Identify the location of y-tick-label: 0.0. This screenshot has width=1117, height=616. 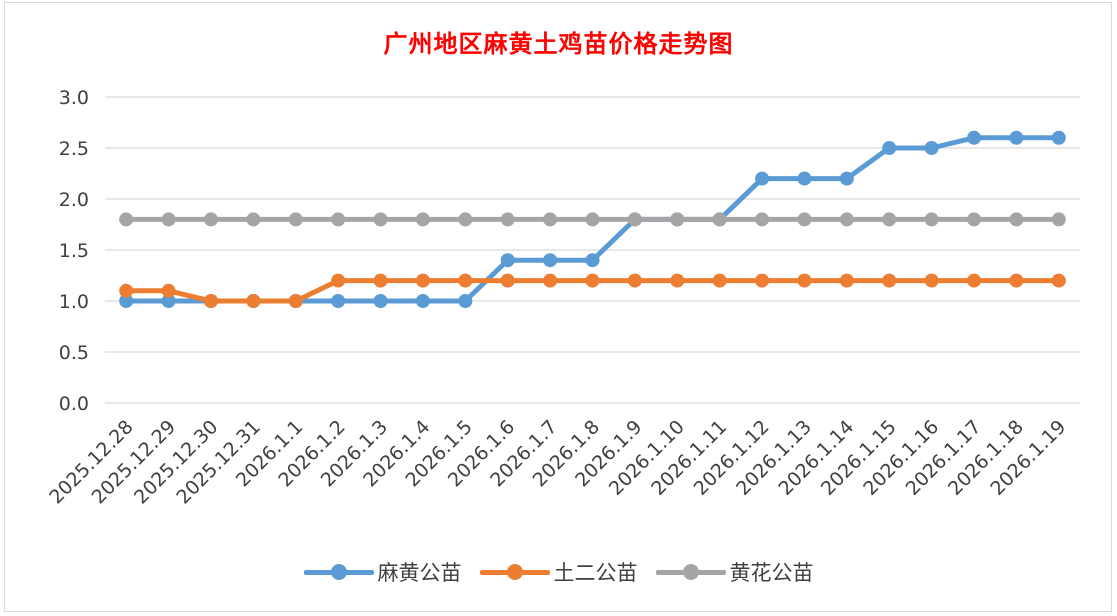
(74, 404).